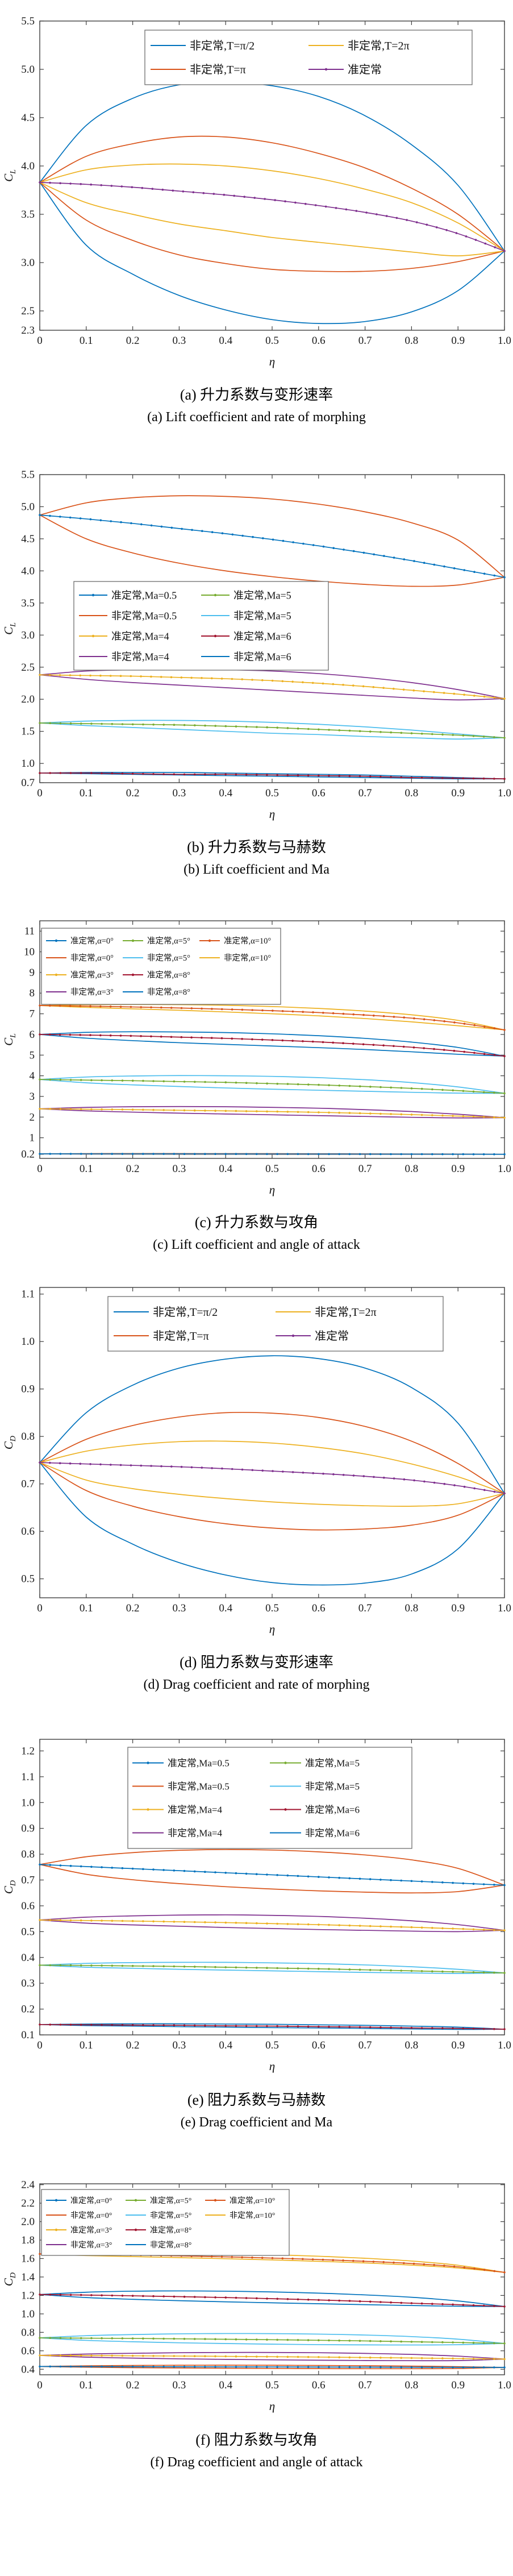  Describe the element at coordinates (256, 395) in the screenshot. I see `caption-a-zh: (a) 升力系数与变形速率` at that location.